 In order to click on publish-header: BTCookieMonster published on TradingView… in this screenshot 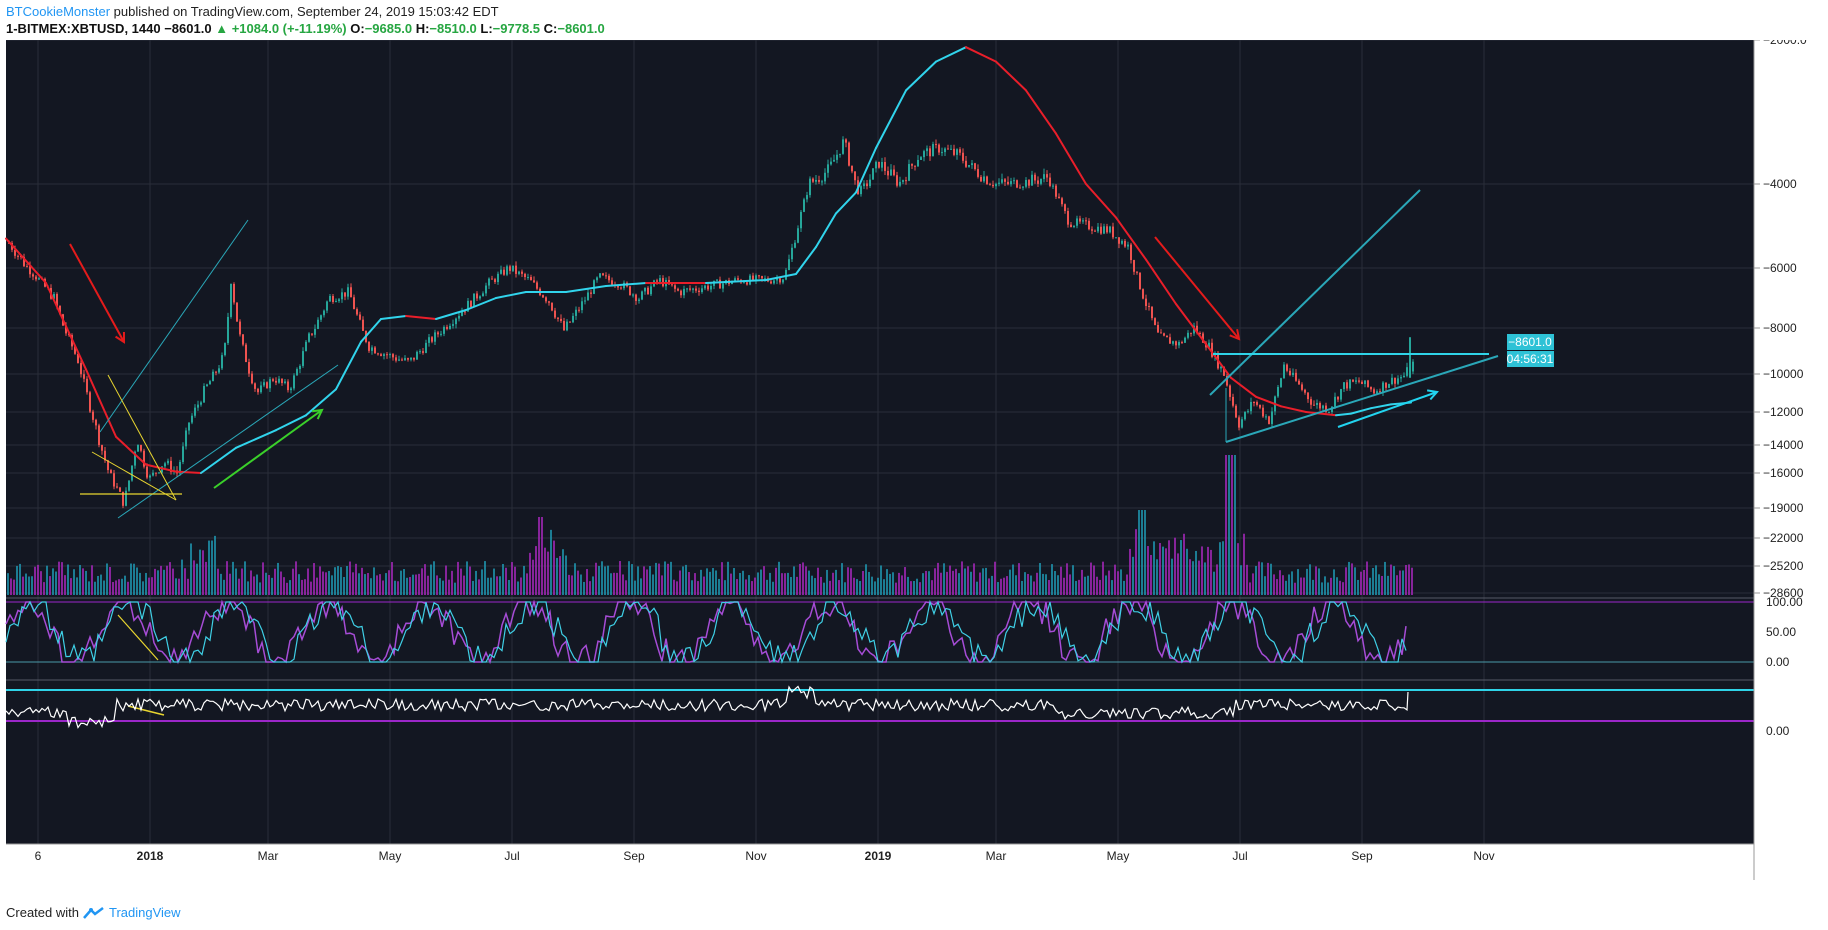, I will do `click(252, 11)`.